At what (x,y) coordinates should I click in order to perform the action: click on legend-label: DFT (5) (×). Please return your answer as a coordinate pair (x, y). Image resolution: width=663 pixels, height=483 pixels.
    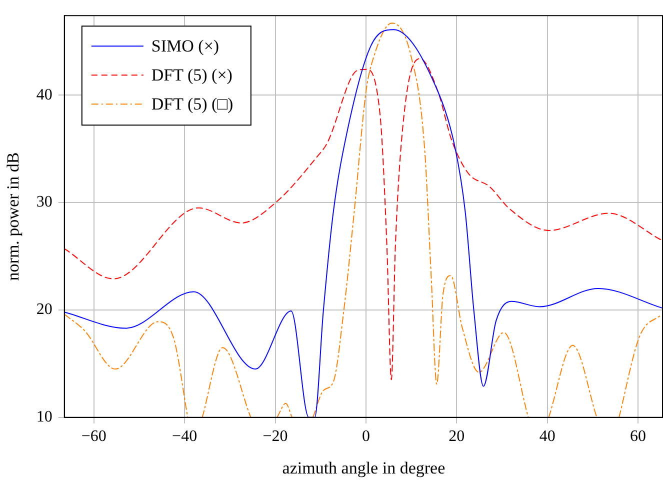
    Looking at the image, I should click on (191, 75).